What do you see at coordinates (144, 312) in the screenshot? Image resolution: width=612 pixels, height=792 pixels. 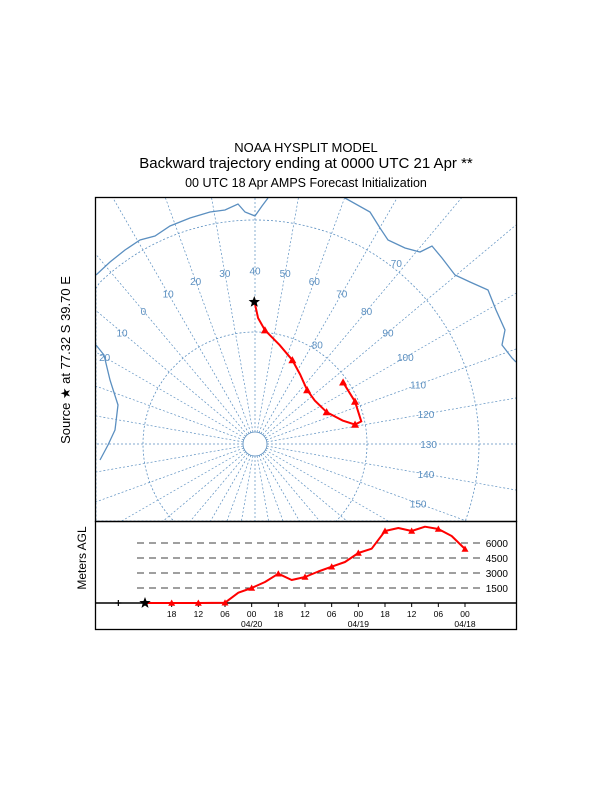 I see `meridian-label: 0` at bounding box center [144, 312].